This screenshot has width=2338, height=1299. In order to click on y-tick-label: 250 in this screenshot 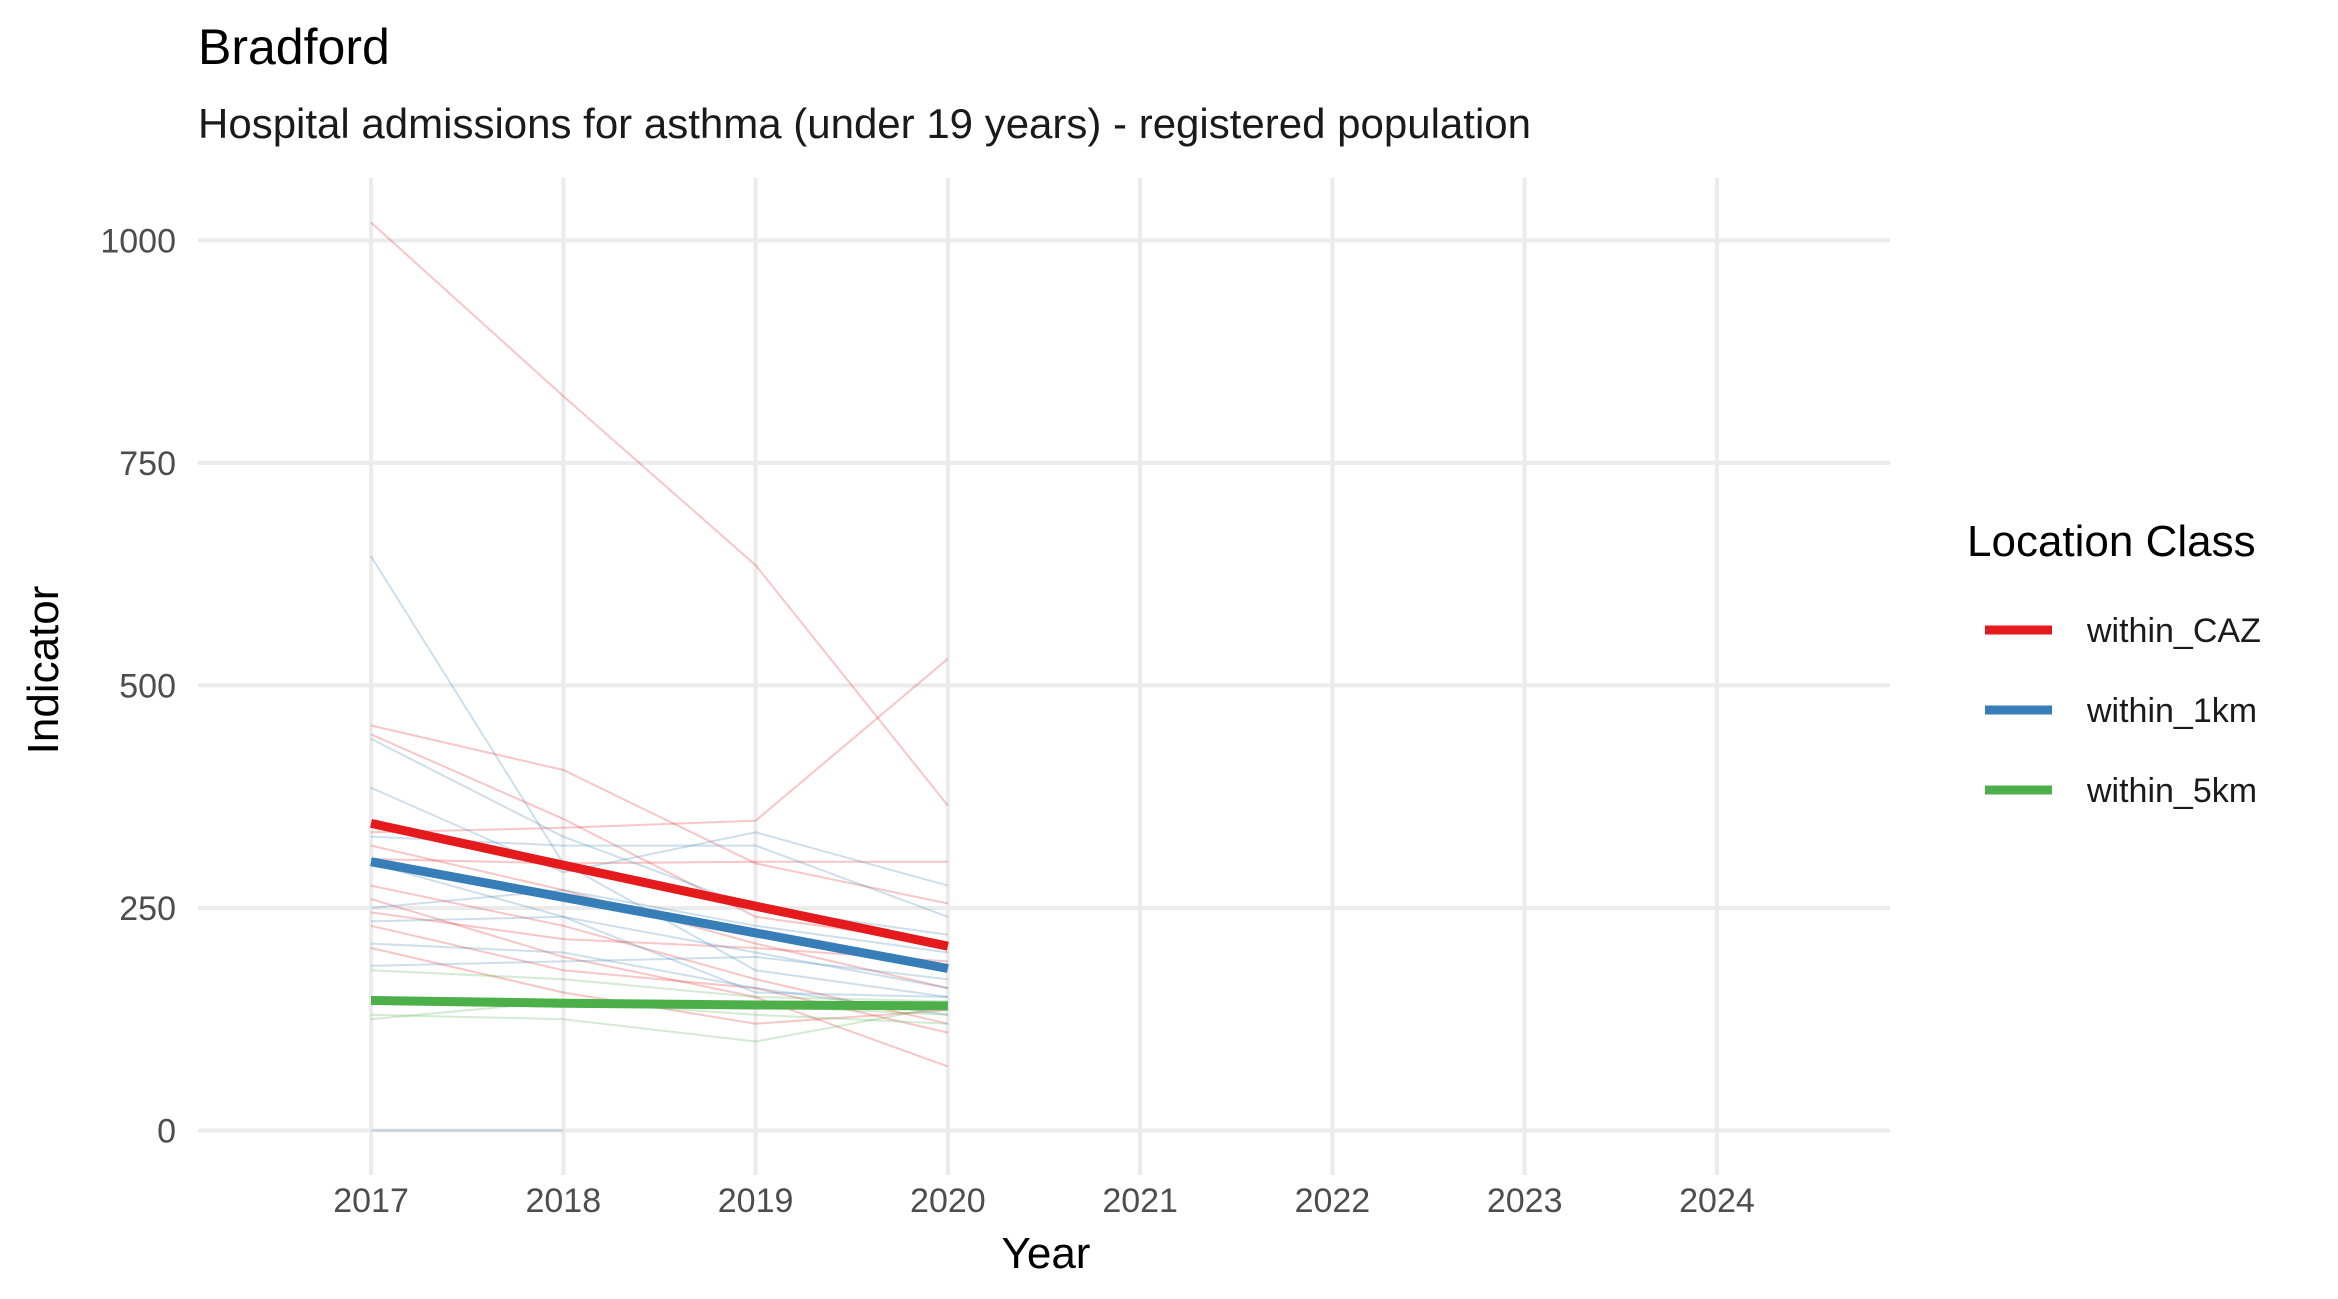, I will do `click(147, 909)`.